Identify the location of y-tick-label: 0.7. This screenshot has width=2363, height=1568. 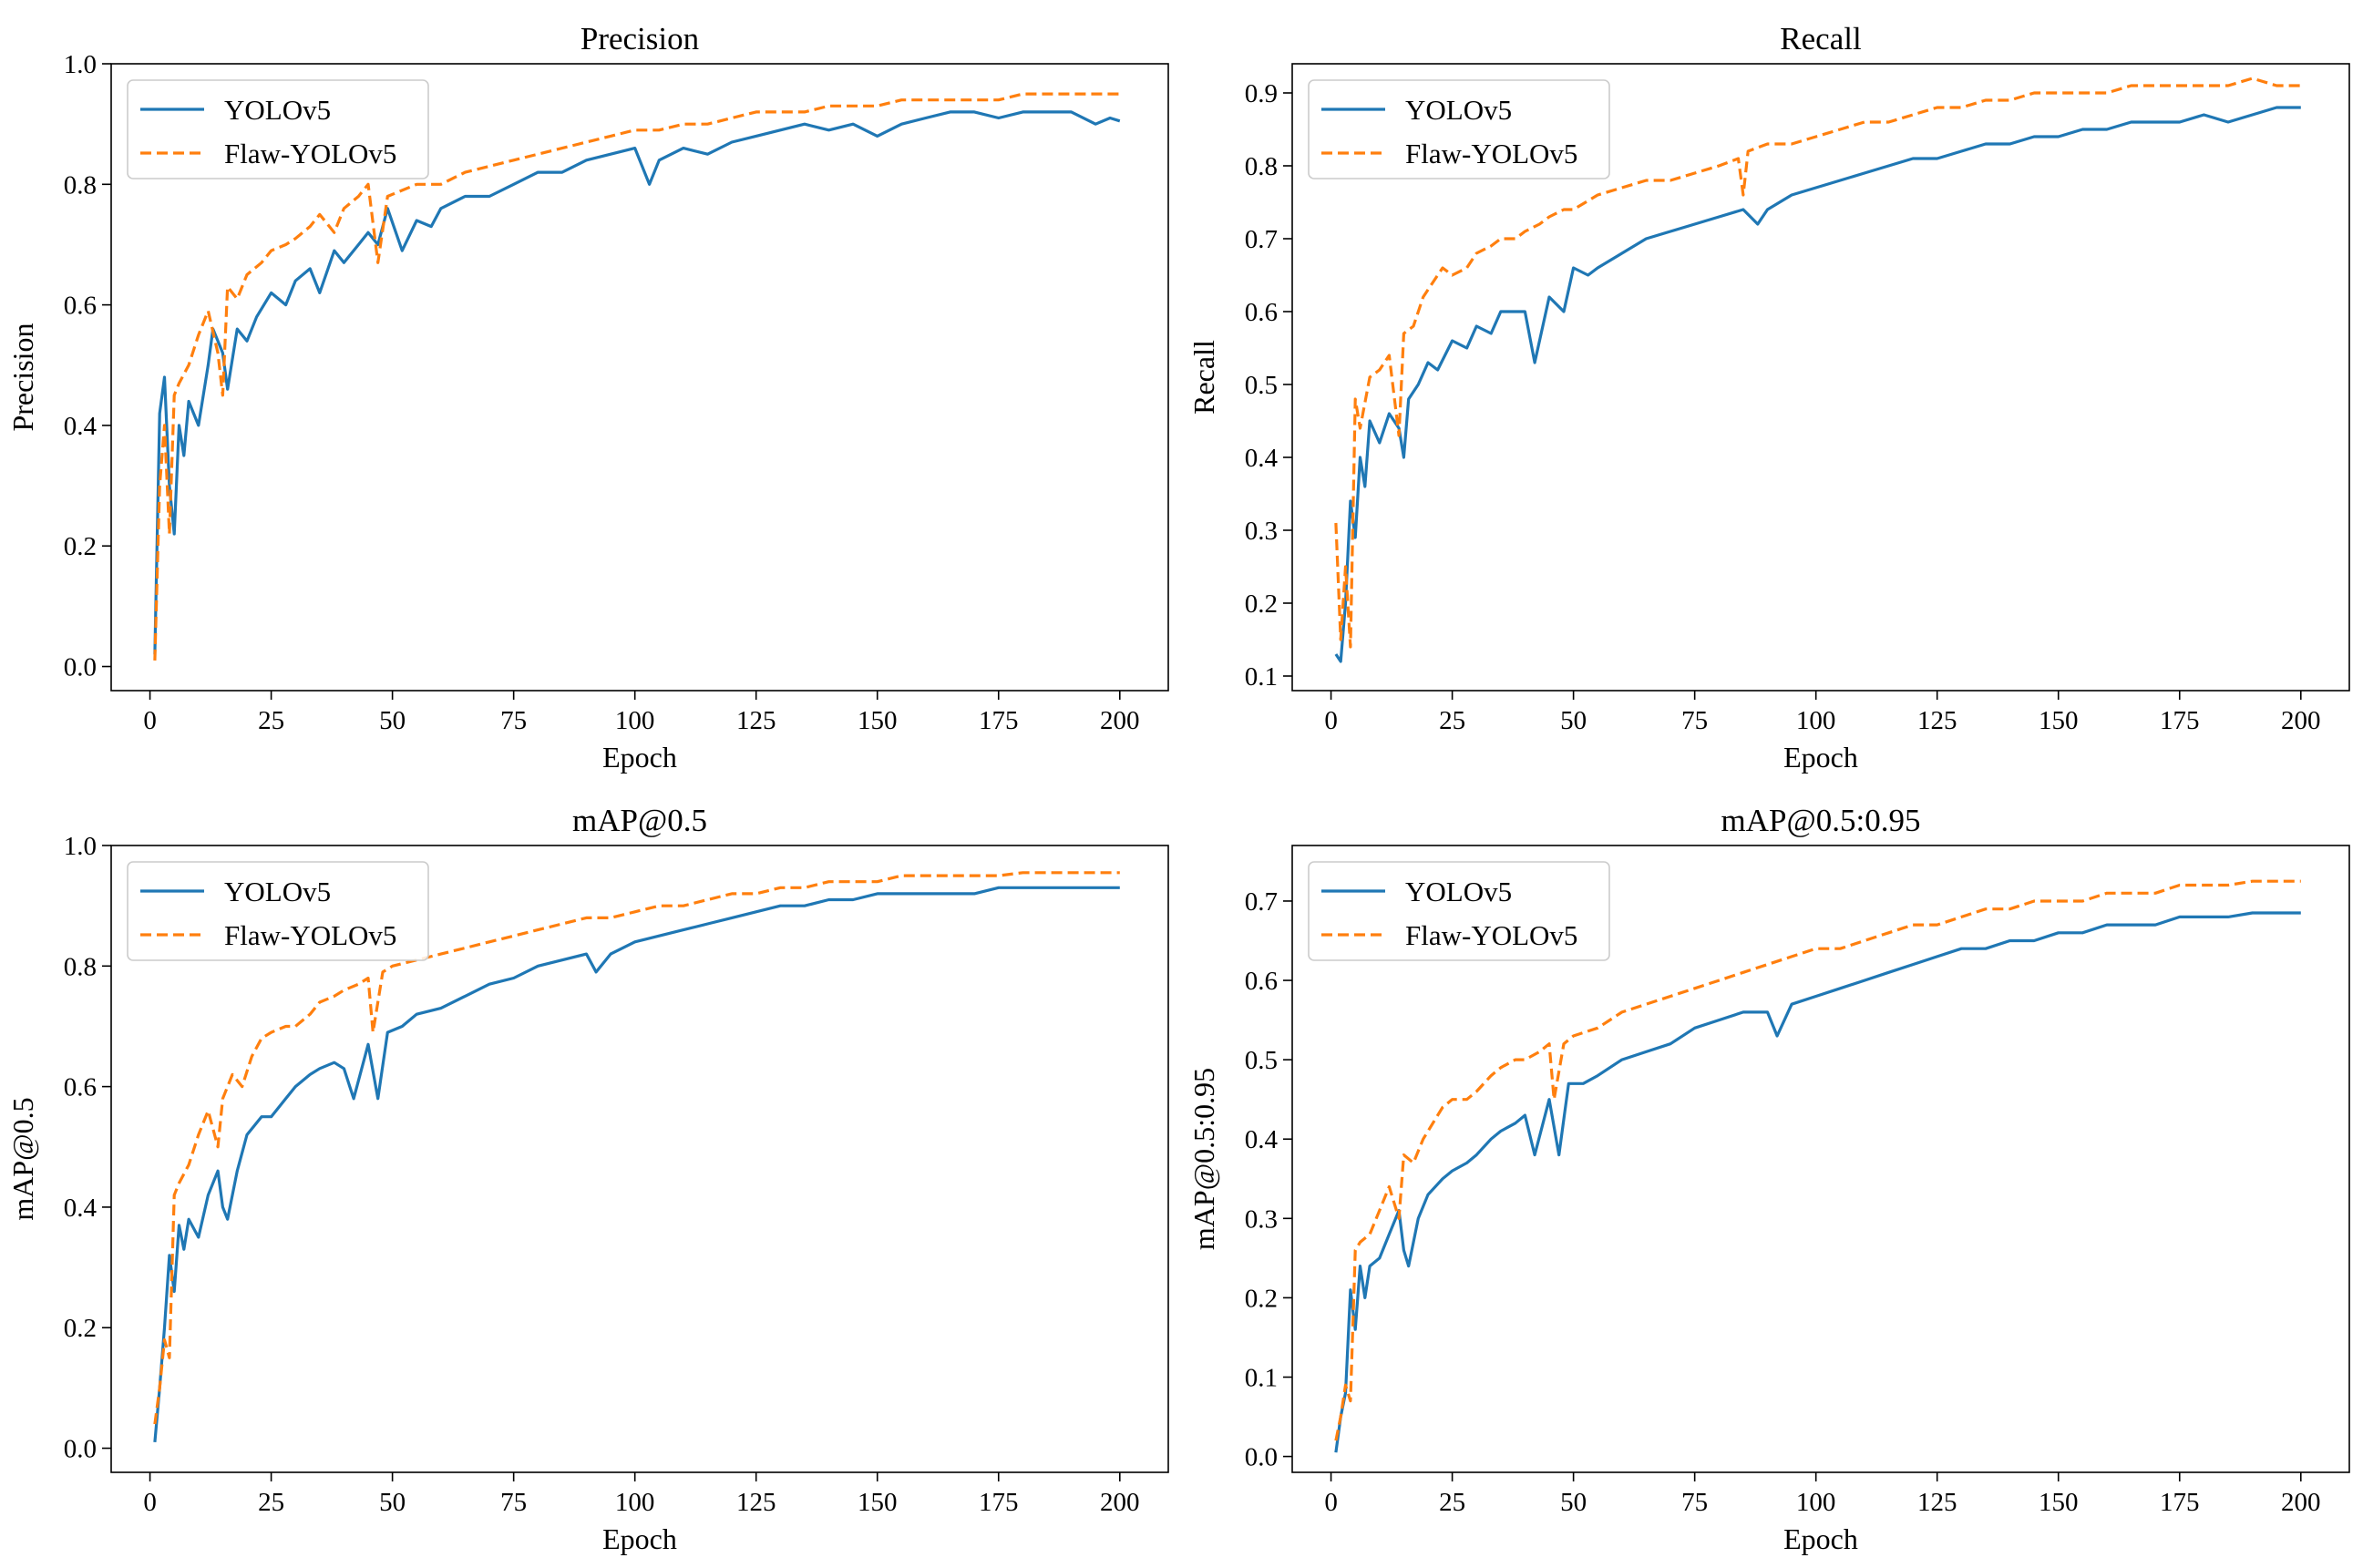
(1262, 239).